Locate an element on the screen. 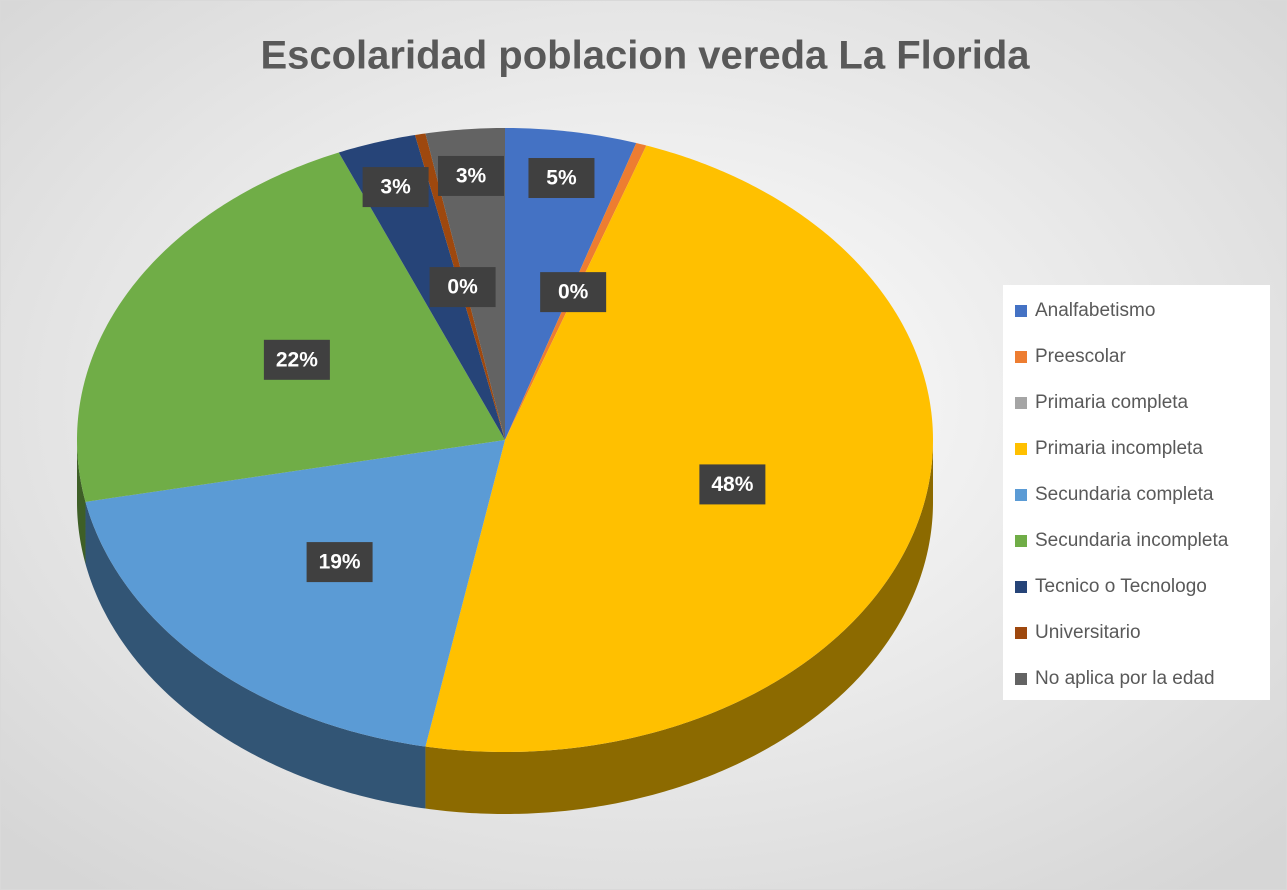 The height and width of the screenshot is (890, 1287). legend-label: Secundaria completa is located at coordinates (1124, 494).